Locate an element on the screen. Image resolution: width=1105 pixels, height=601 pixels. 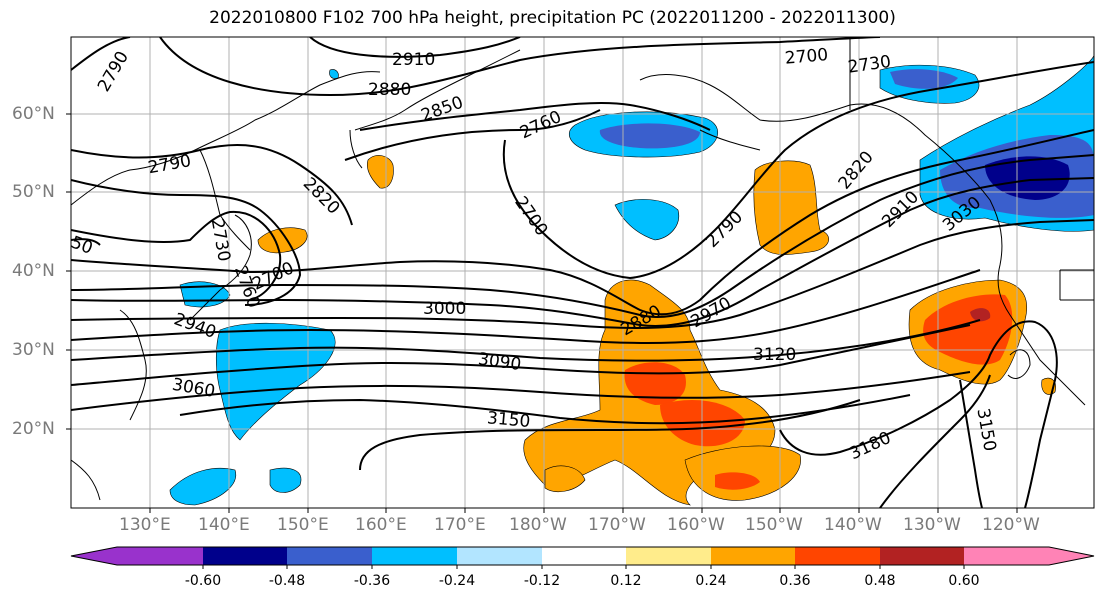
colorbar is located at coordinates (582, 557).